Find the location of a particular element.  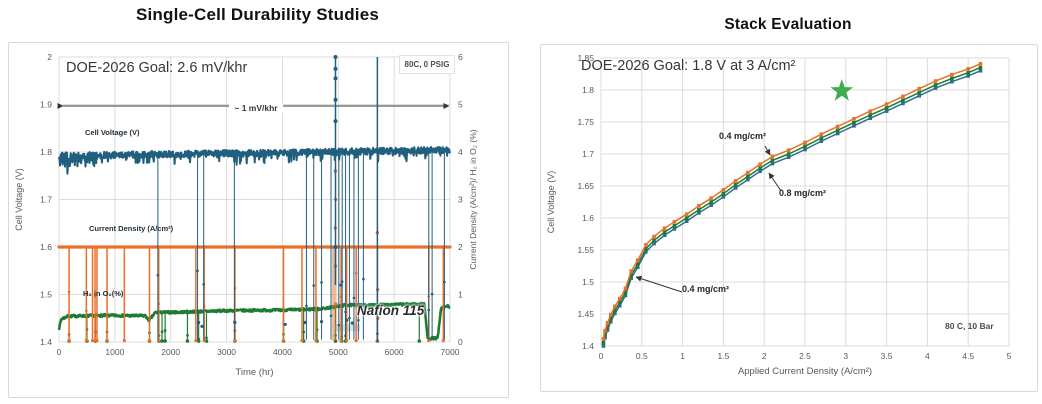

svg-text: 1.55 is located at coordinates (585, 250).